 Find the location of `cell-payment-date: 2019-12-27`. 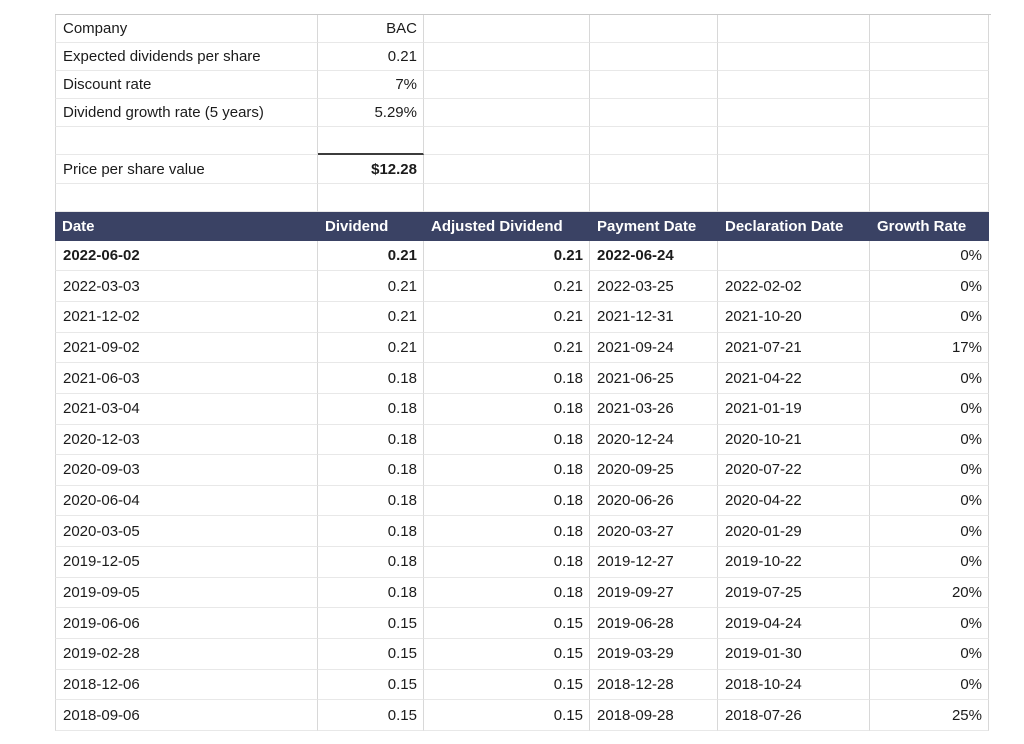

cell-payment-date: 2019-12-27 is located at coordinates (654, 562).